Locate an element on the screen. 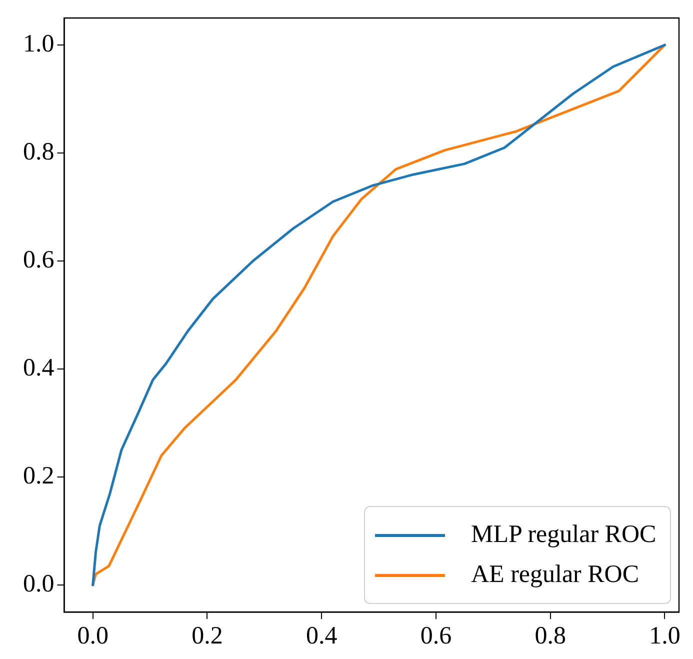 This screenshot has width=693, height=659. x-tick-label: 0.4 is located at coordinates (322, 636).